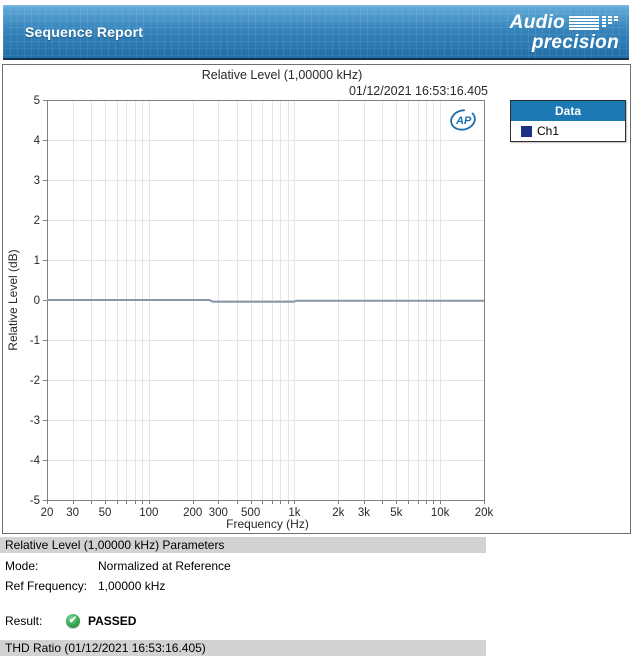  What do you see at coordinates (568, 131) in the screenshot?
I see `legend-row-ch1: Ch1` at bounding box center [568, 131].